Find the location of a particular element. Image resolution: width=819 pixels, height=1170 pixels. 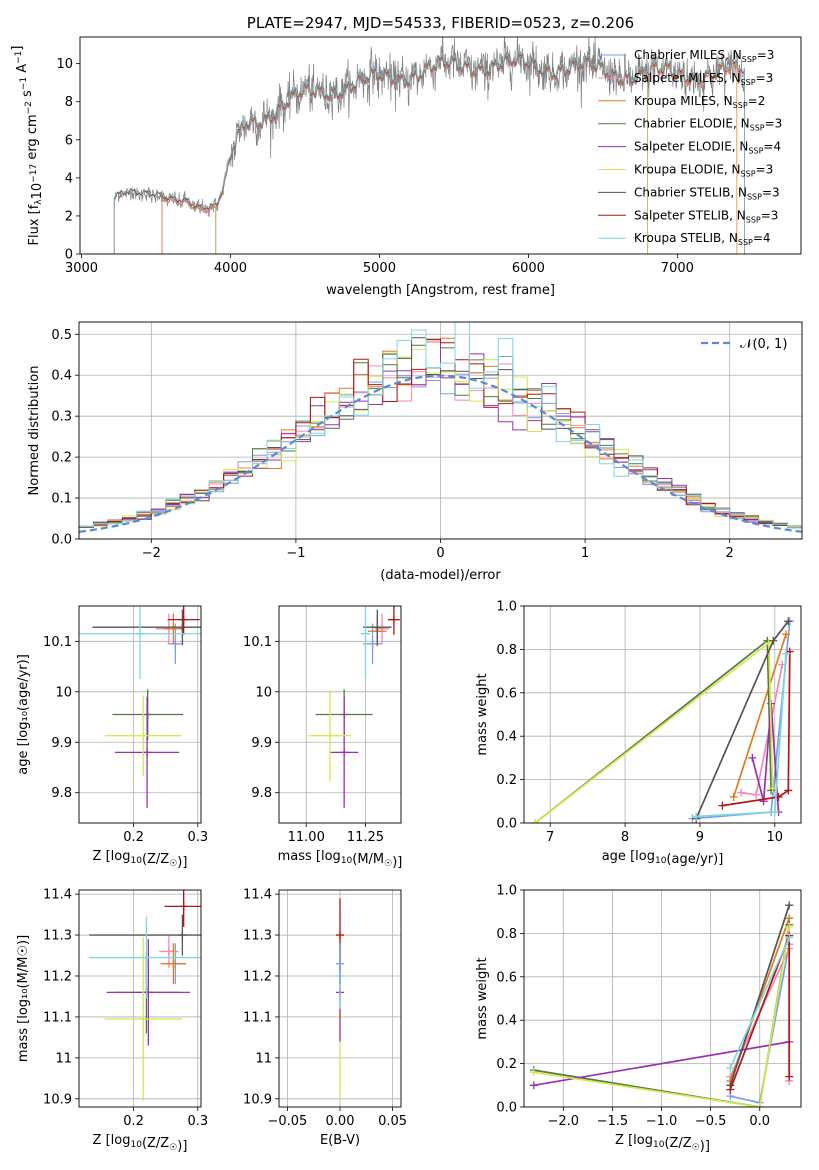

x-tick-label: 11.00 is located at coordinates (306, 837).